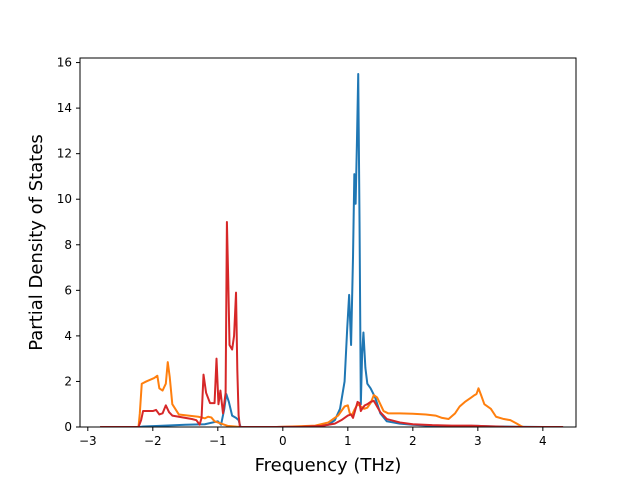 Image resolution: width=640 pixels, height=480 pixels. I want to click on x-axis: −3 −2 −1 0 1 2 3 4, so click(313, 437).